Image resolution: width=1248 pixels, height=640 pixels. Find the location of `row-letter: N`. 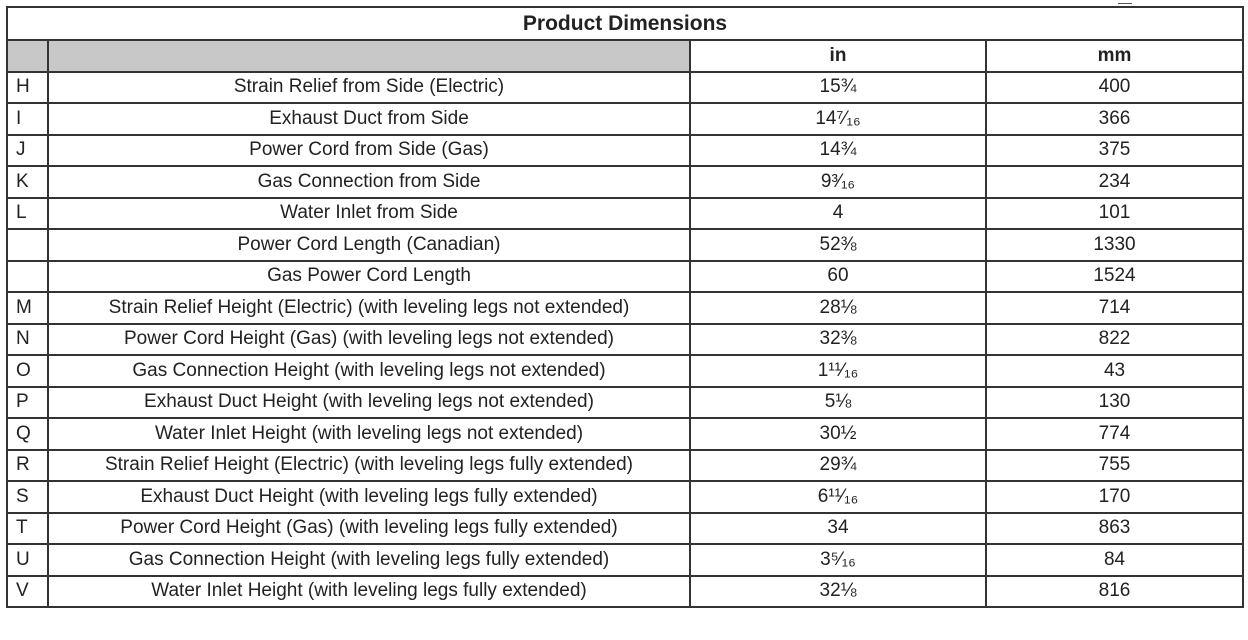

row-letter: N is located at coordinates (27, 339).